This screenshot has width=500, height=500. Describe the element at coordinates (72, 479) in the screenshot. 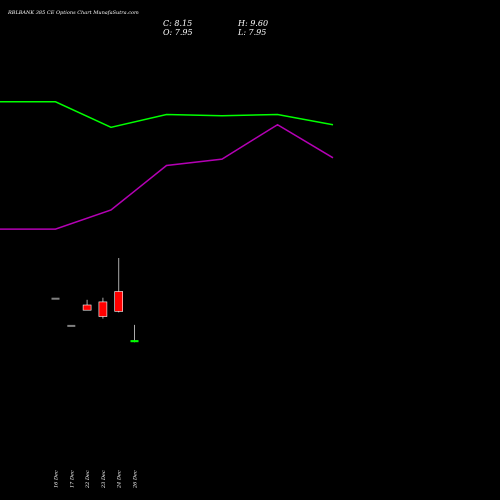

I see `x-tick-label: 17 Dec` at that location.